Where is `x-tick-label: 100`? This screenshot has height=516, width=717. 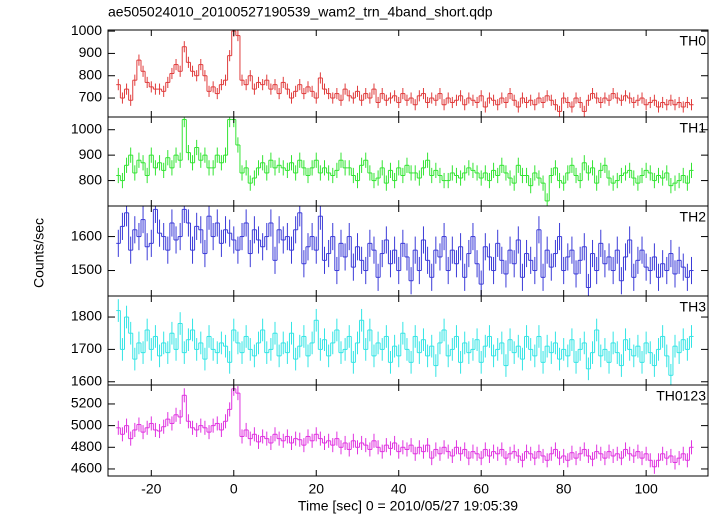 x-tick-label: 100 is located at coordinates (646, 489).